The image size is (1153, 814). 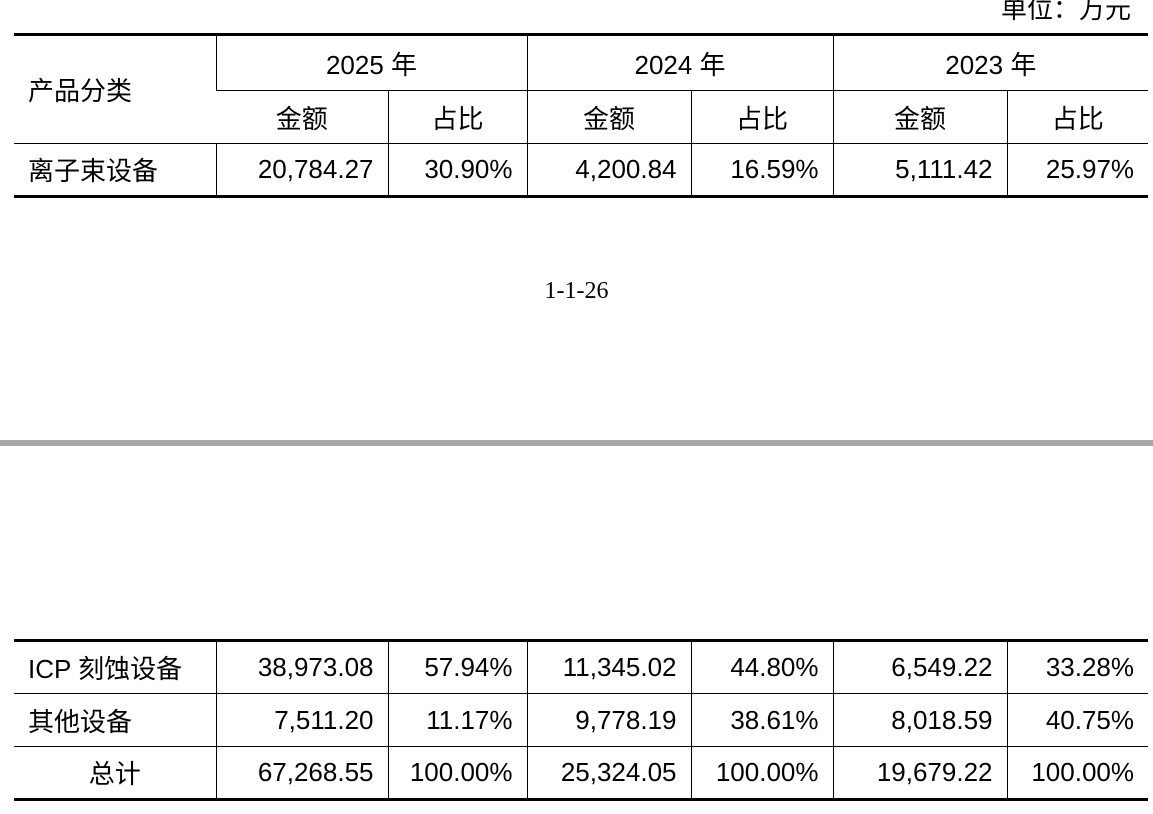 I want to click on value-cell: 25.97%, so click(x=1077, y=170).